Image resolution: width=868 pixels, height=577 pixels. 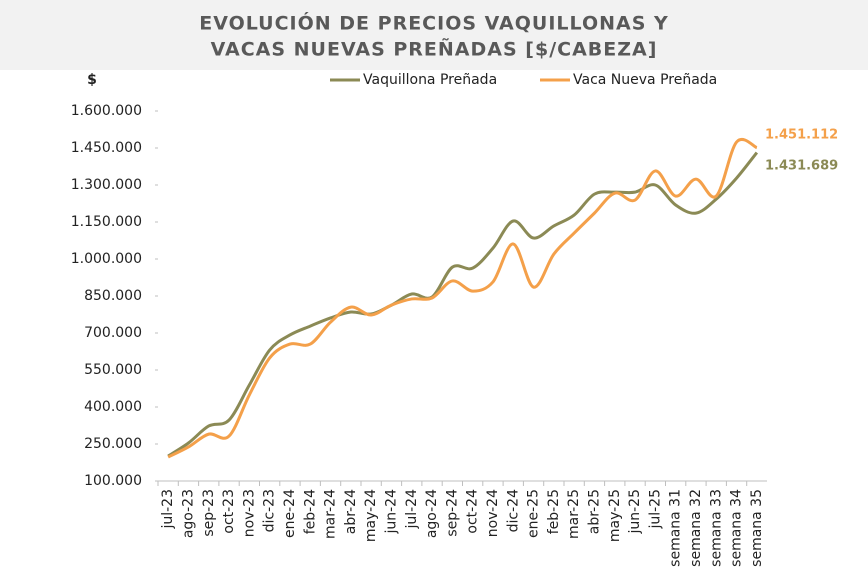 What do you see at coordinates (574, 514) in the screenshot?
I see `x-tick-label: mar-25` at bounding box center [574, 514].